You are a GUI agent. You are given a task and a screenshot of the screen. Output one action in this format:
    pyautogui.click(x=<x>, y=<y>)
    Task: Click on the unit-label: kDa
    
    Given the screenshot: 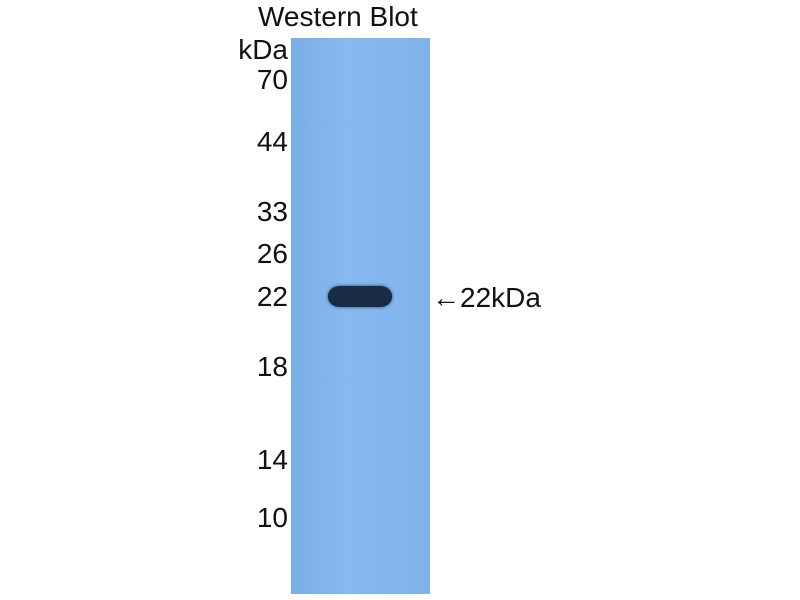 What is the action you would take?
    pyautogui.click(x=263, y=49)
    